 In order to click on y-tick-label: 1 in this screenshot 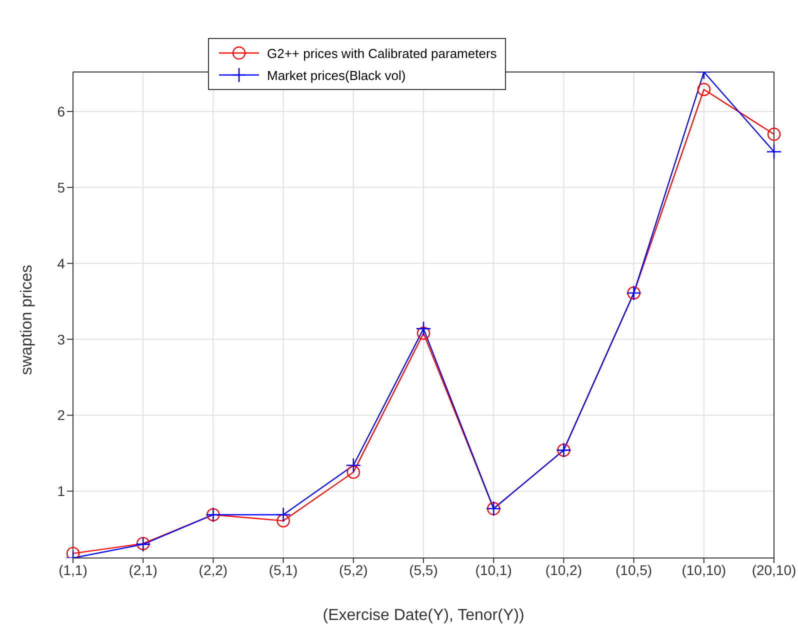, I will do `click(61, 491)`.